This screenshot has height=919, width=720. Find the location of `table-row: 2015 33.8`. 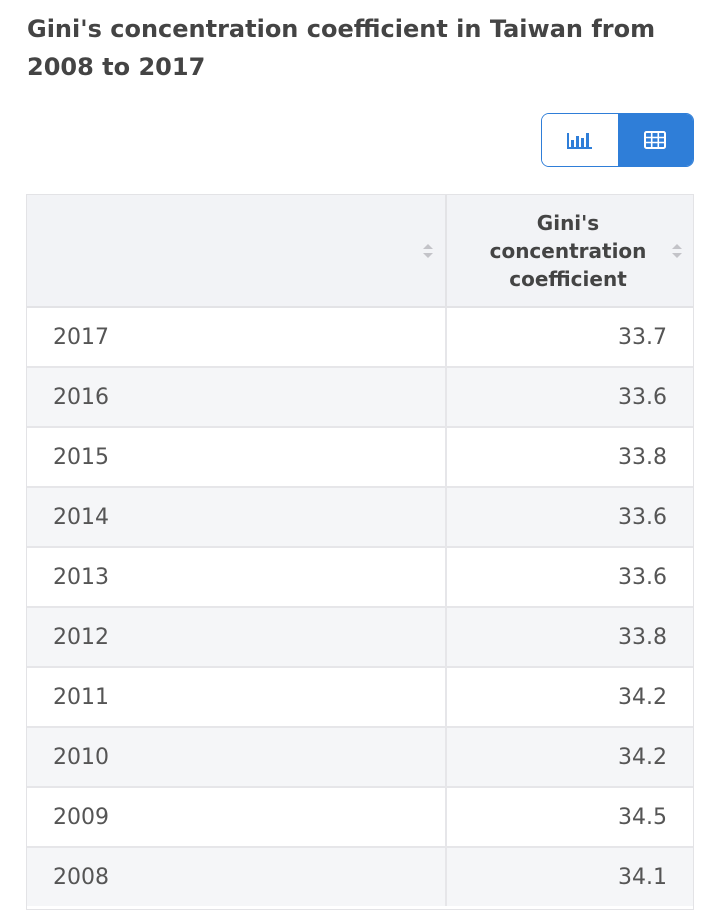

table-row: 2015 33.8 is located at coordinates (360, 457).